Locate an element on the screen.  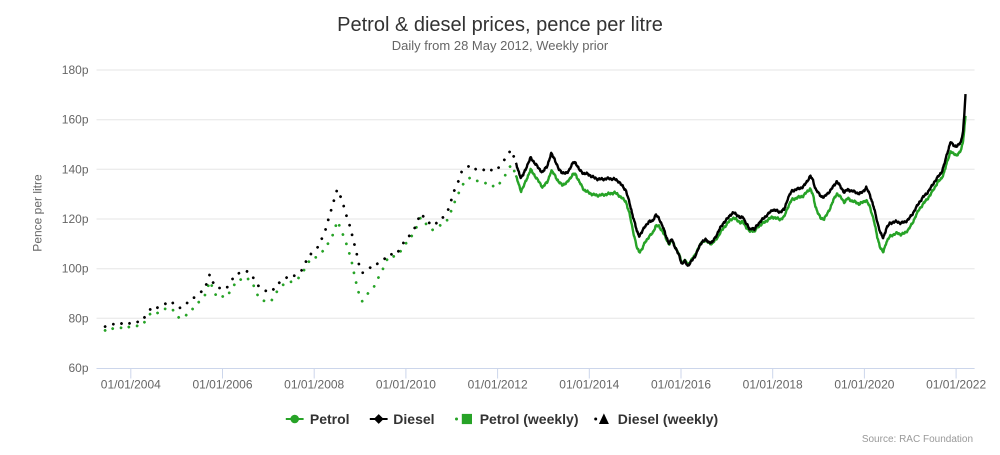
svg-text:Petrol & diesel prices, pence: Petrol & diesel prices, pence per litre is located at coordinates (500, 25).